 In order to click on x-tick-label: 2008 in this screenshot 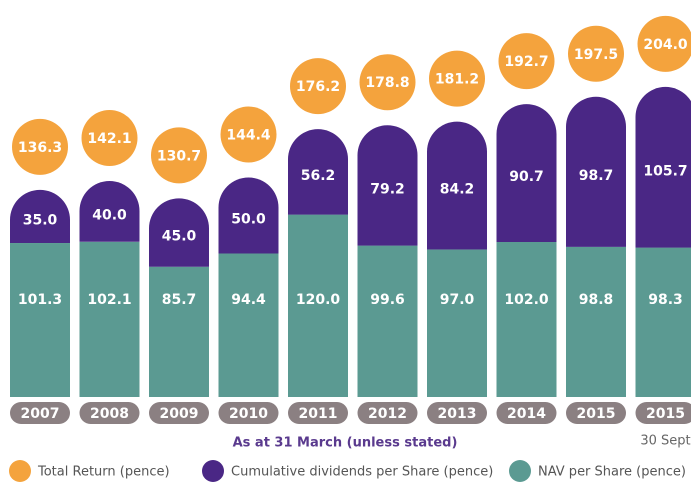, I will do `click(109, 414)`.